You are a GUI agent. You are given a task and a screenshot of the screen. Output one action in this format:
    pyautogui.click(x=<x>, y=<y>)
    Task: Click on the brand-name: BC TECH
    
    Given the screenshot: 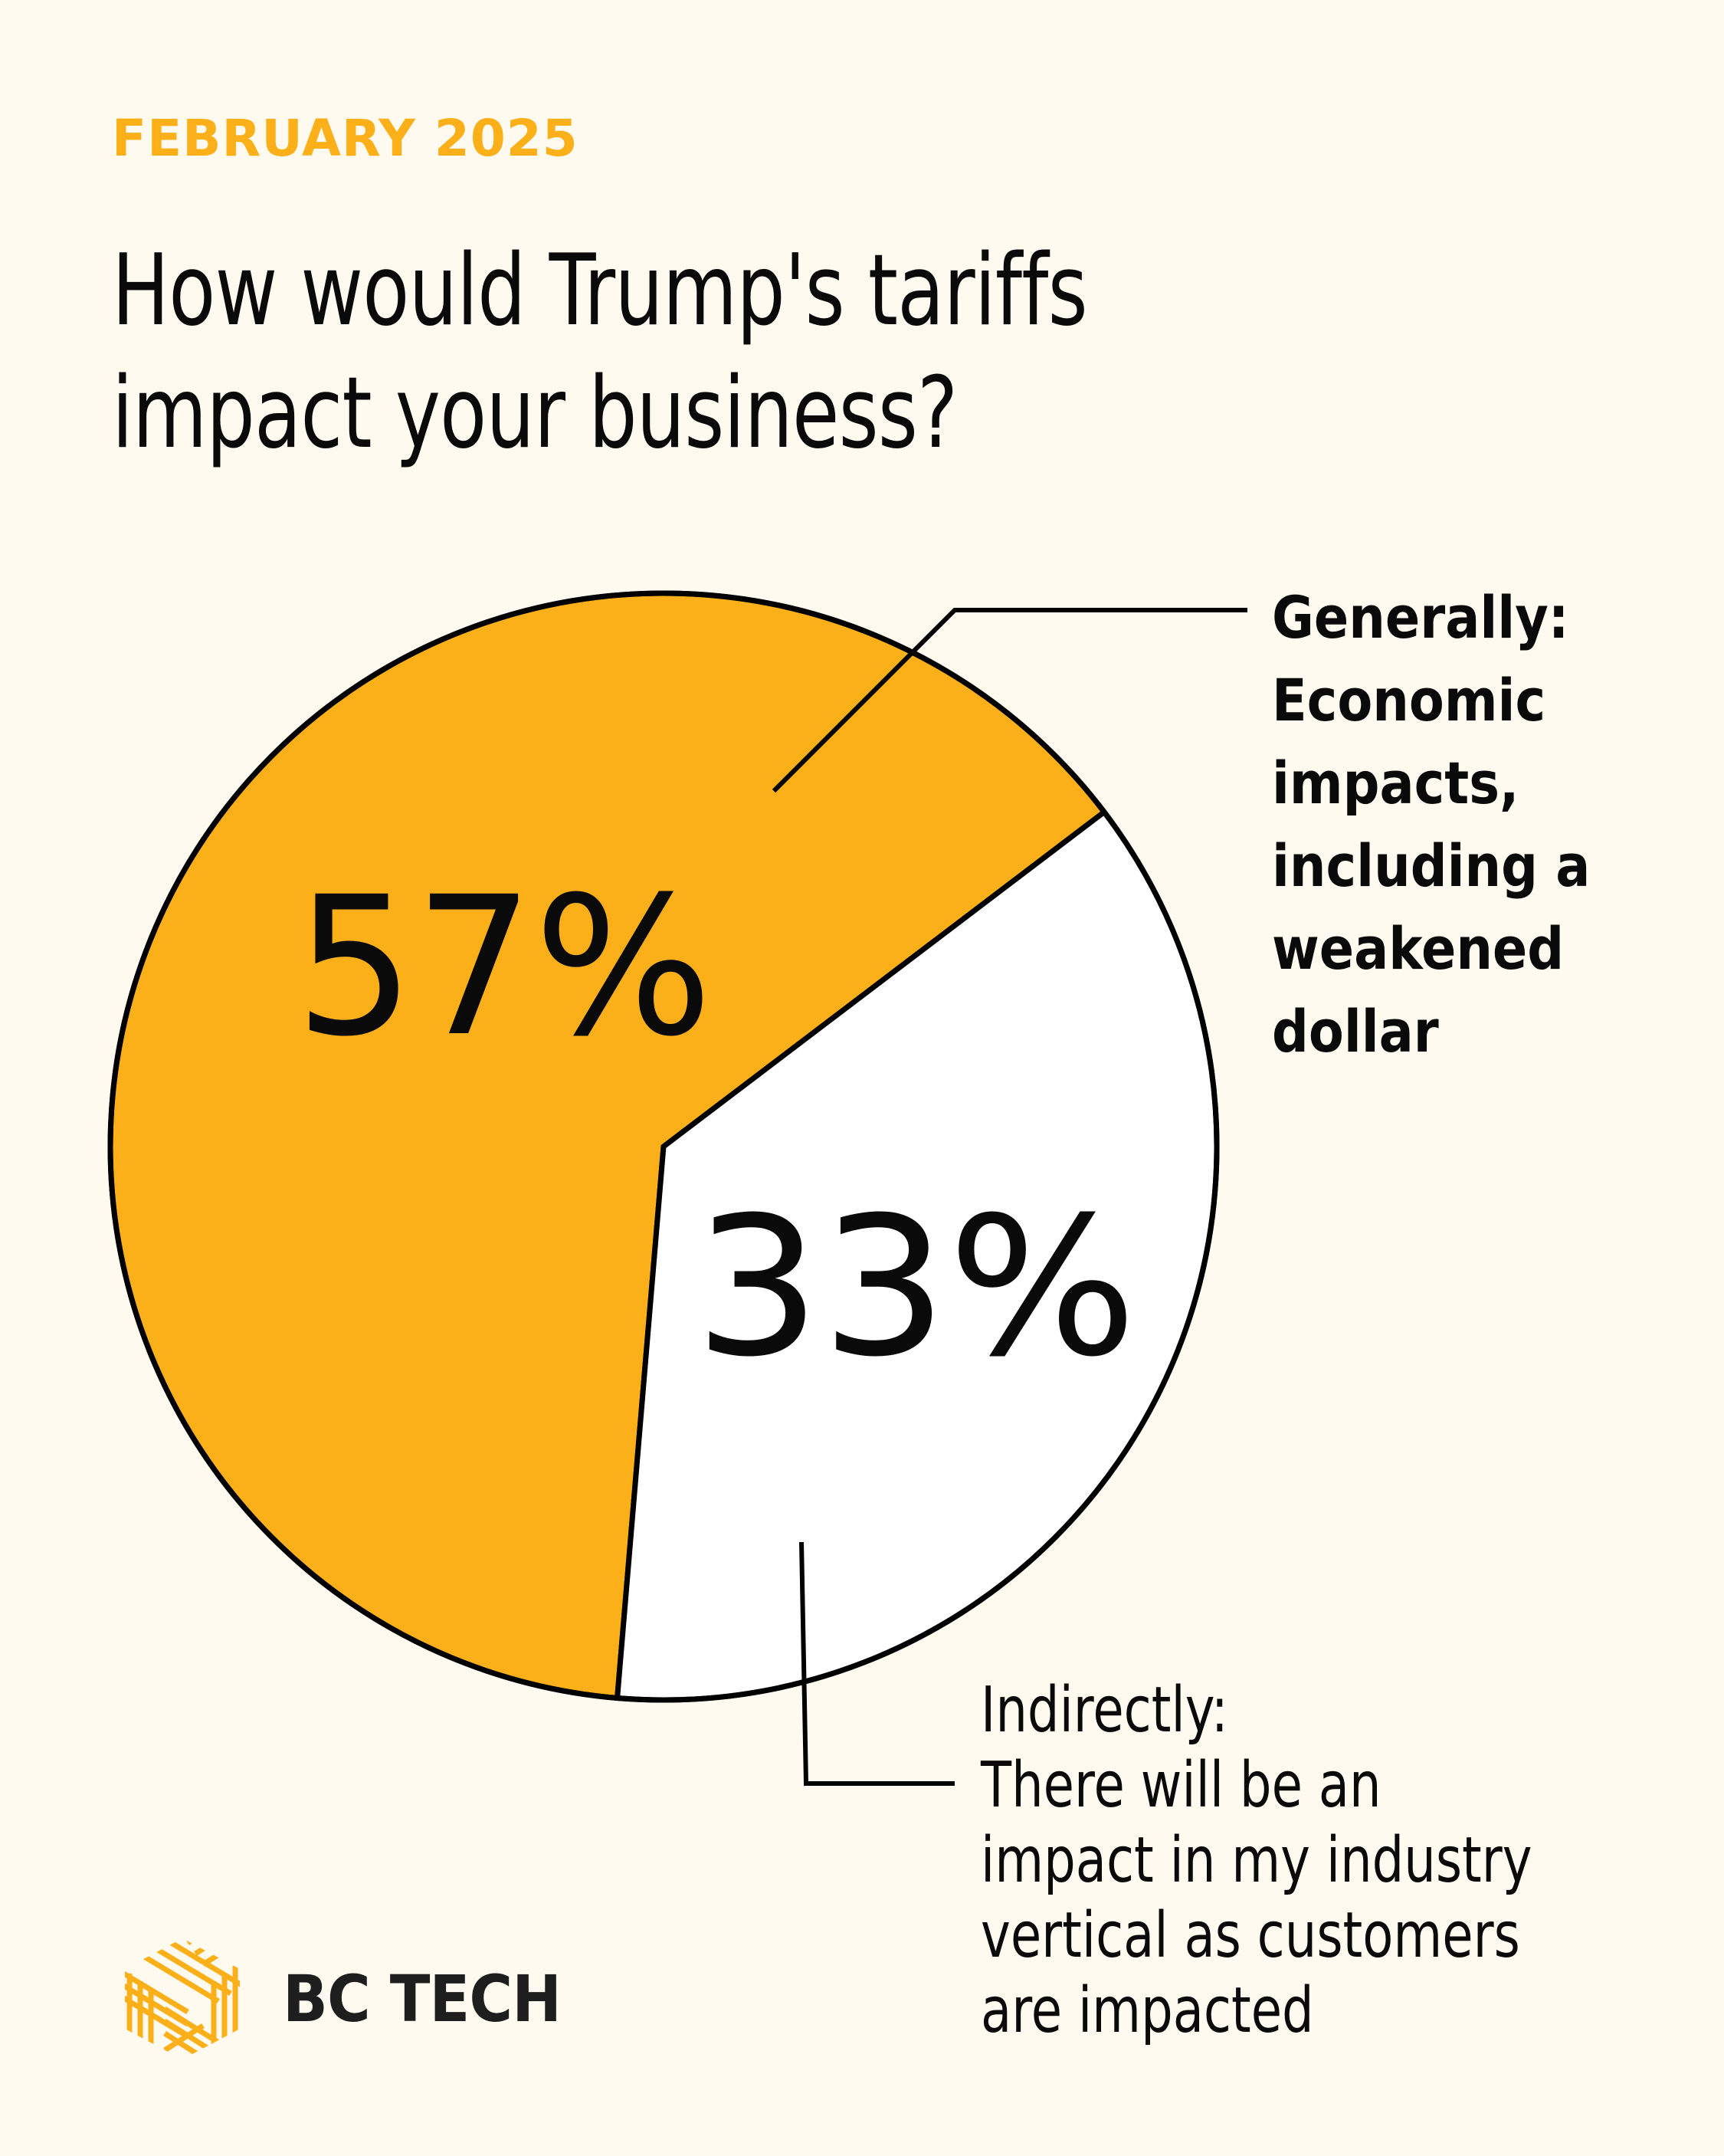 What is the action you would take?
    pyautogui.click(x=422, y=1998)
    